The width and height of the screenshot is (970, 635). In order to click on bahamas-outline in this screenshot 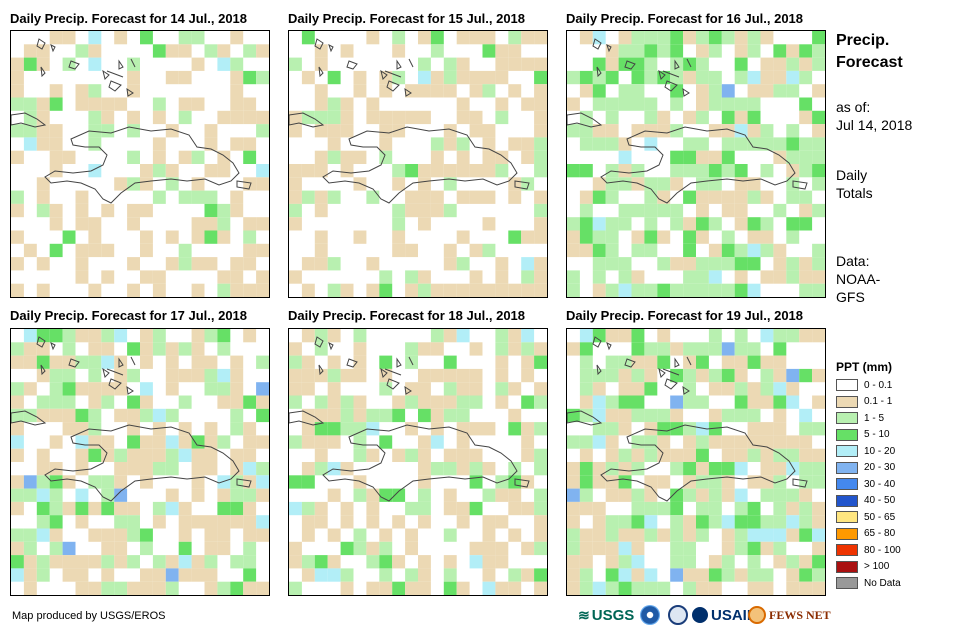, I will do `click(331, 48)`.